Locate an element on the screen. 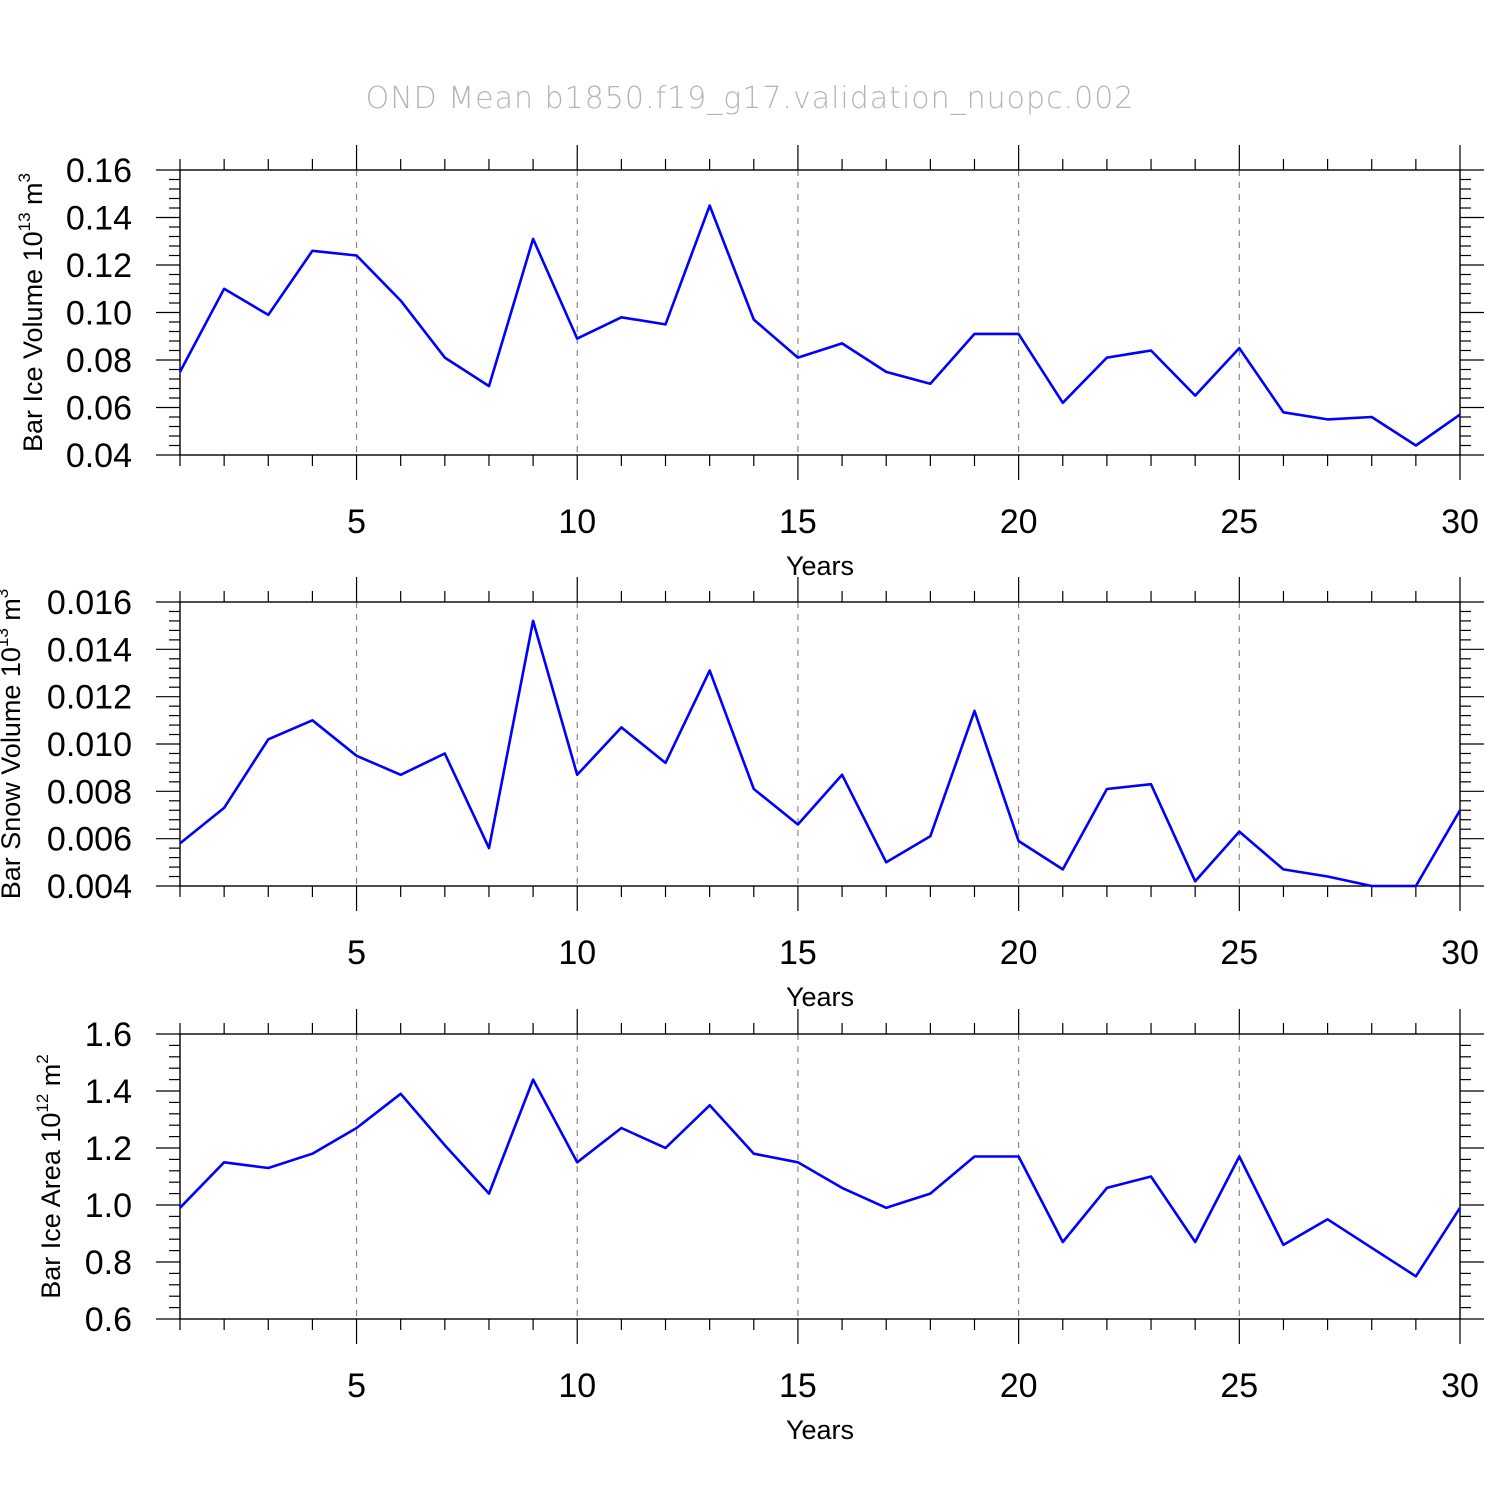  y-axis-label-text: Bar Snow Volume 10 is located at coordinates (13, 773).